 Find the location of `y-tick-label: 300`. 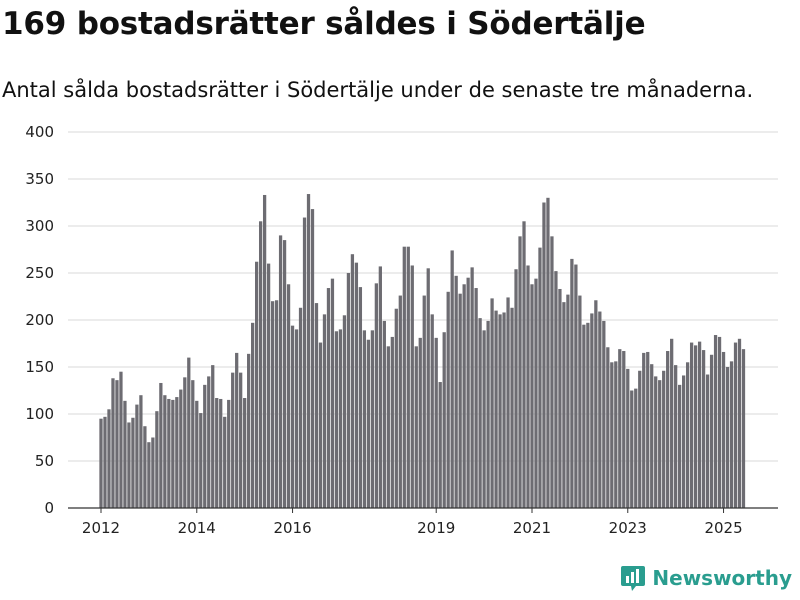

y-tick-label: 300 is located at coordinates (39, 226).